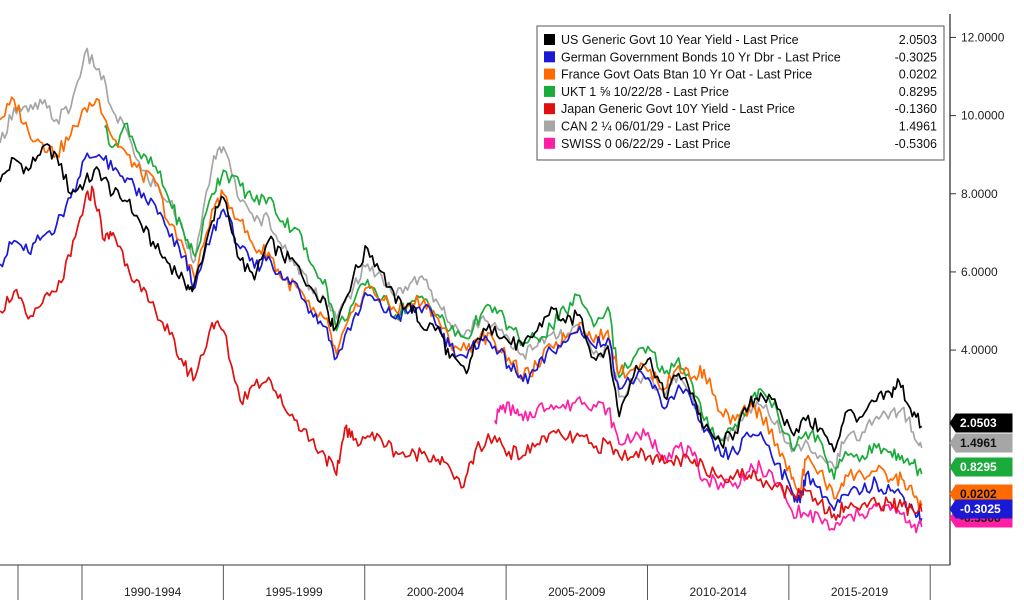  I want to click on y-tick-label: 4.0000, so click(979, 350).